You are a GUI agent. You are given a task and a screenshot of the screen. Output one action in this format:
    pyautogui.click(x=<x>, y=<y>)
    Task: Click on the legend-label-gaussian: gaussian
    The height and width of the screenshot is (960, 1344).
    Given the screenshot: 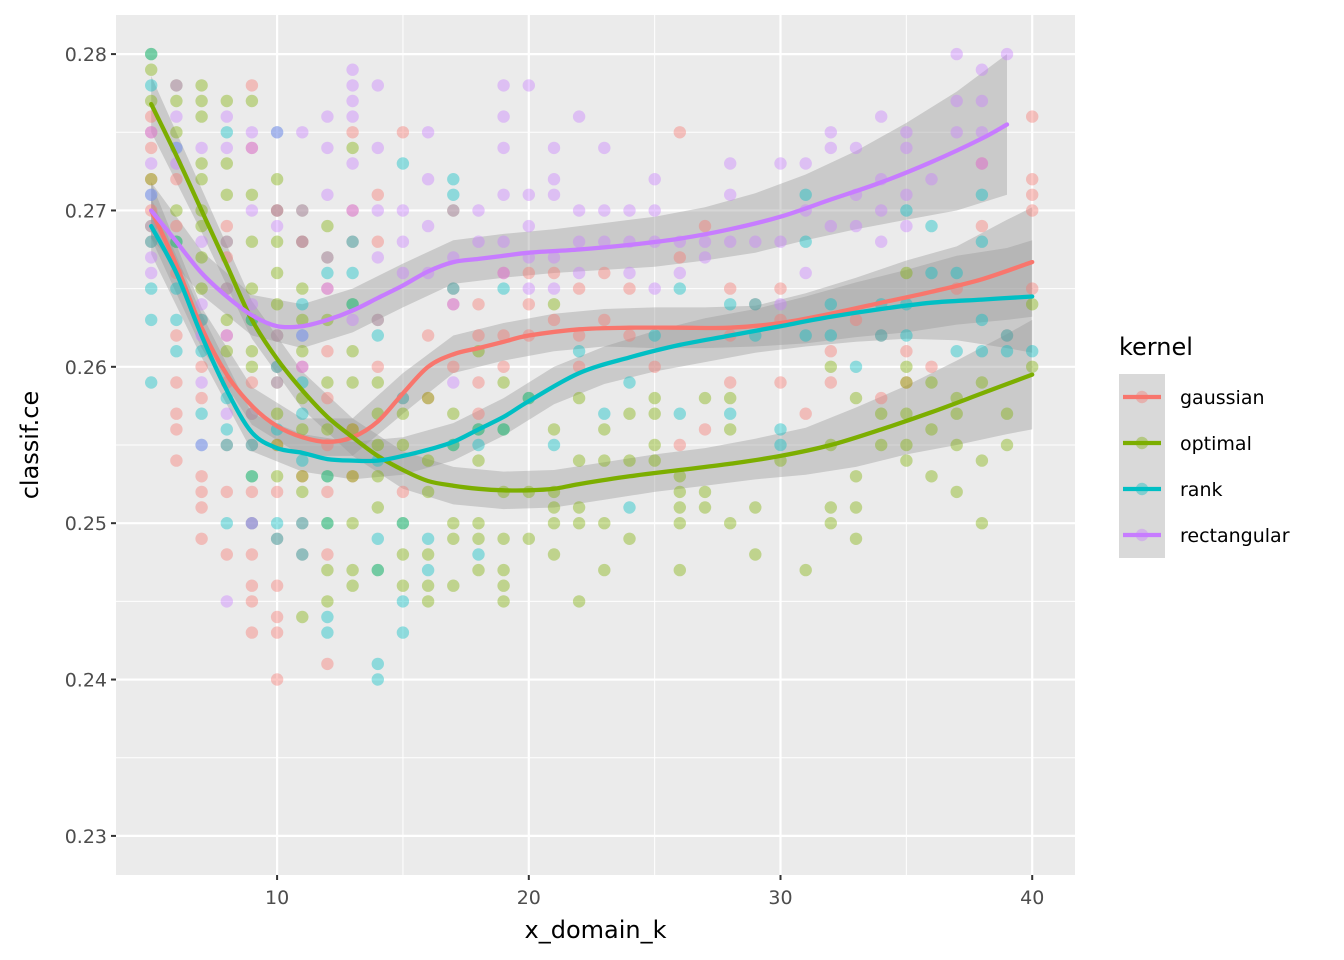 What is the action you would take?
    pyautogui.click(x=1222, y=398)
    